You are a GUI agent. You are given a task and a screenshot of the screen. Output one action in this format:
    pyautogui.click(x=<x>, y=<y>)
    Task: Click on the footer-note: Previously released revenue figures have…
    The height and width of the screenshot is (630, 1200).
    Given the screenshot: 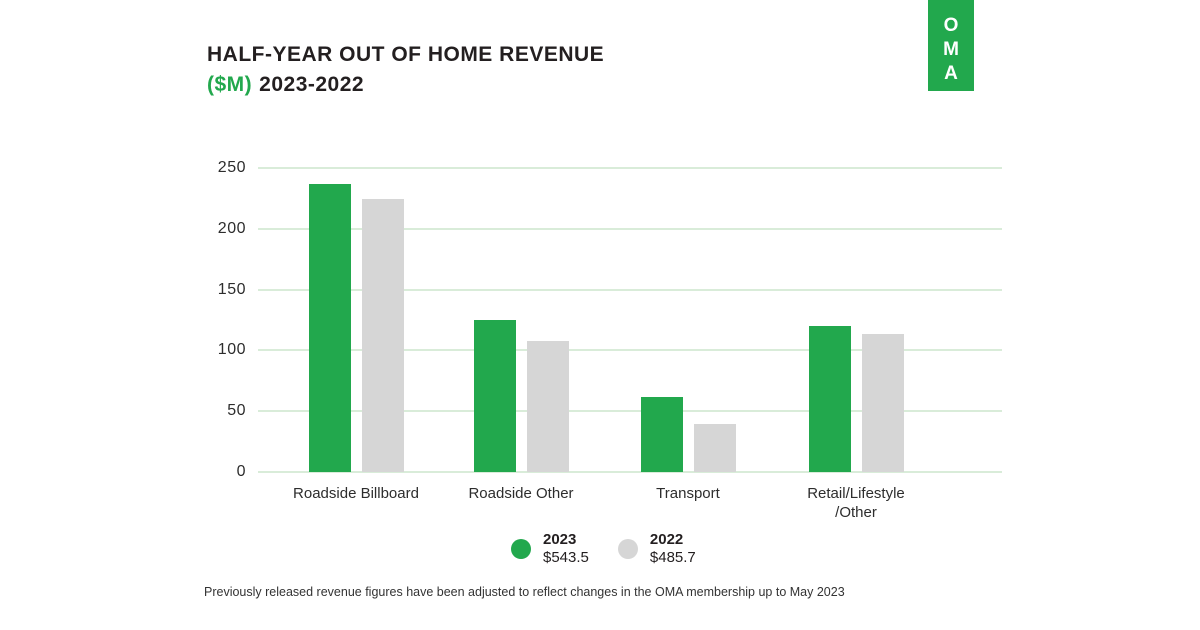 What is the action you would take?
    pyautogui.click(x=524, y=592)
    